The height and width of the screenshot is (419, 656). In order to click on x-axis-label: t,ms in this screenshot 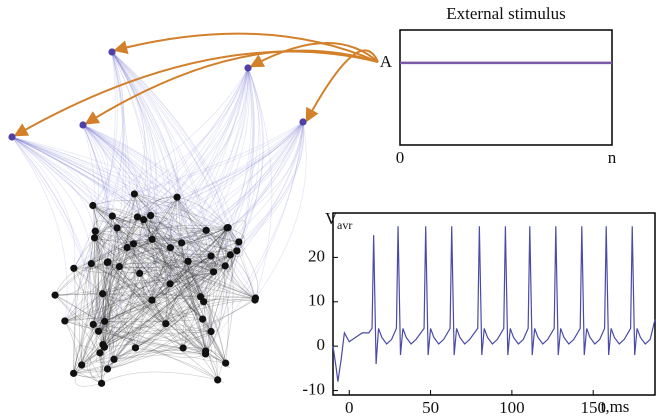, I will do `click(615, 406)`.